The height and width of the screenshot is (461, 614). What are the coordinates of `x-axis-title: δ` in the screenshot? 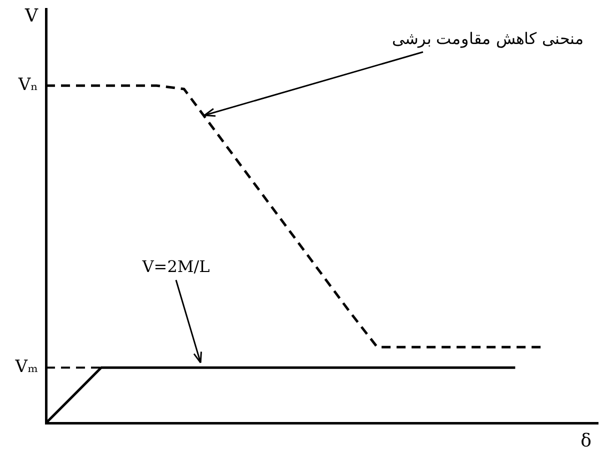 It's located at (586, 441).